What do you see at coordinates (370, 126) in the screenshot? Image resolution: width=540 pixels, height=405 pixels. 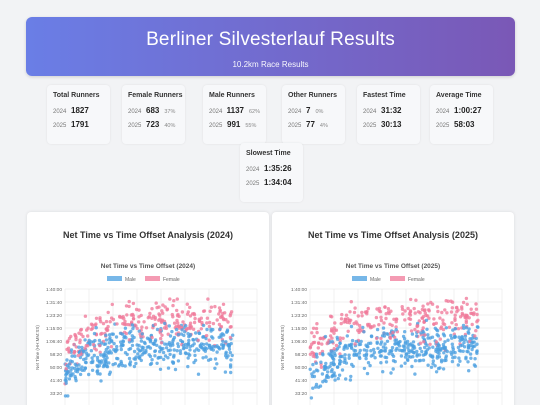 I see `stat-year: 2025` at bounding box center [370, 126].